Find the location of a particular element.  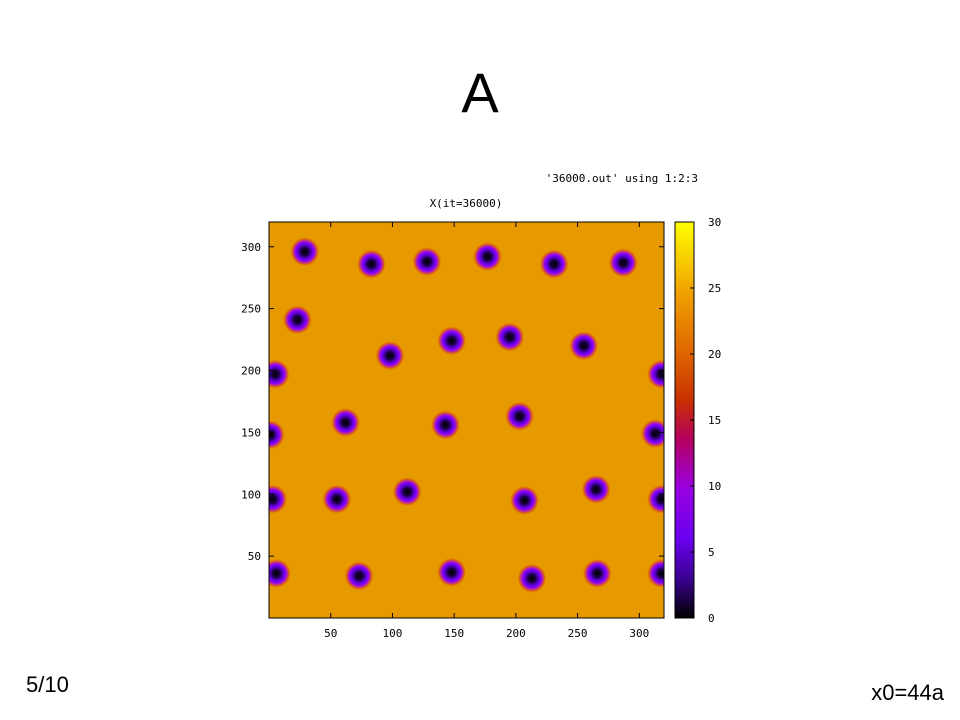

colorbar-tick-label: 25 is located at coordinates (714, 288).